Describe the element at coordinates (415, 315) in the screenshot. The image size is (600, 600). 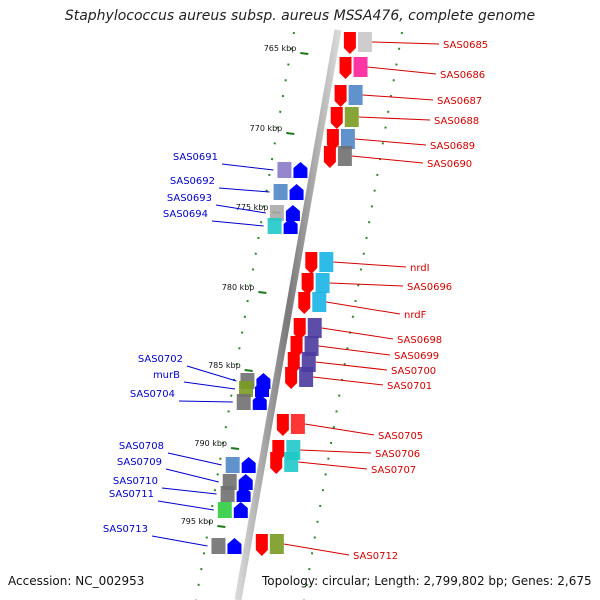
I see `forward-gene-label: nrdF` at that location.